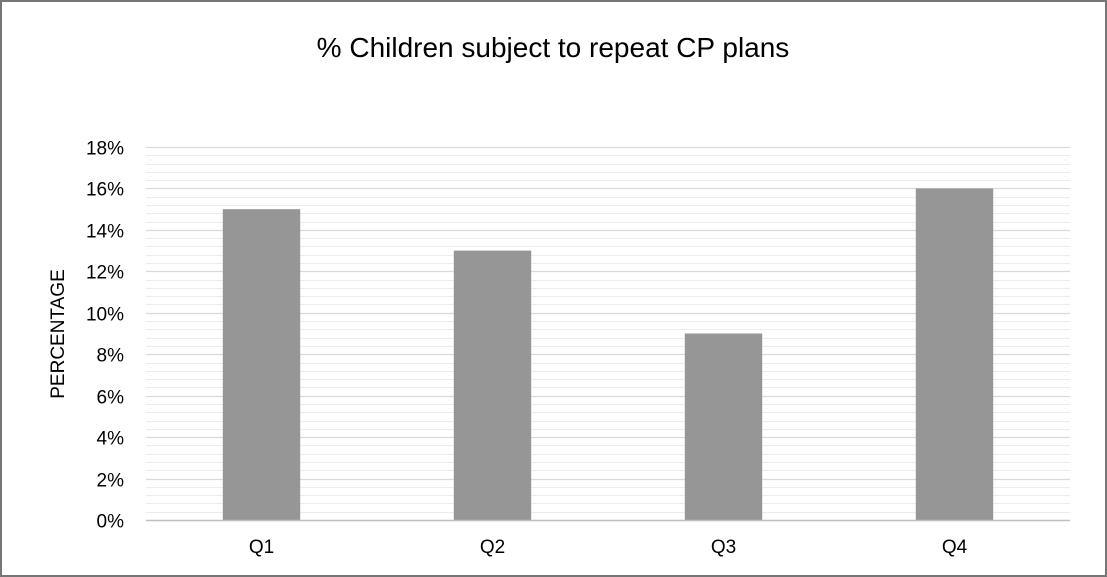 This screenshot has height=577, width=1107. I want to click on y-tick-labels: 0% 2% 4% 6% 8% 10% 12% 14% 16% 18%, so click(105, 336).